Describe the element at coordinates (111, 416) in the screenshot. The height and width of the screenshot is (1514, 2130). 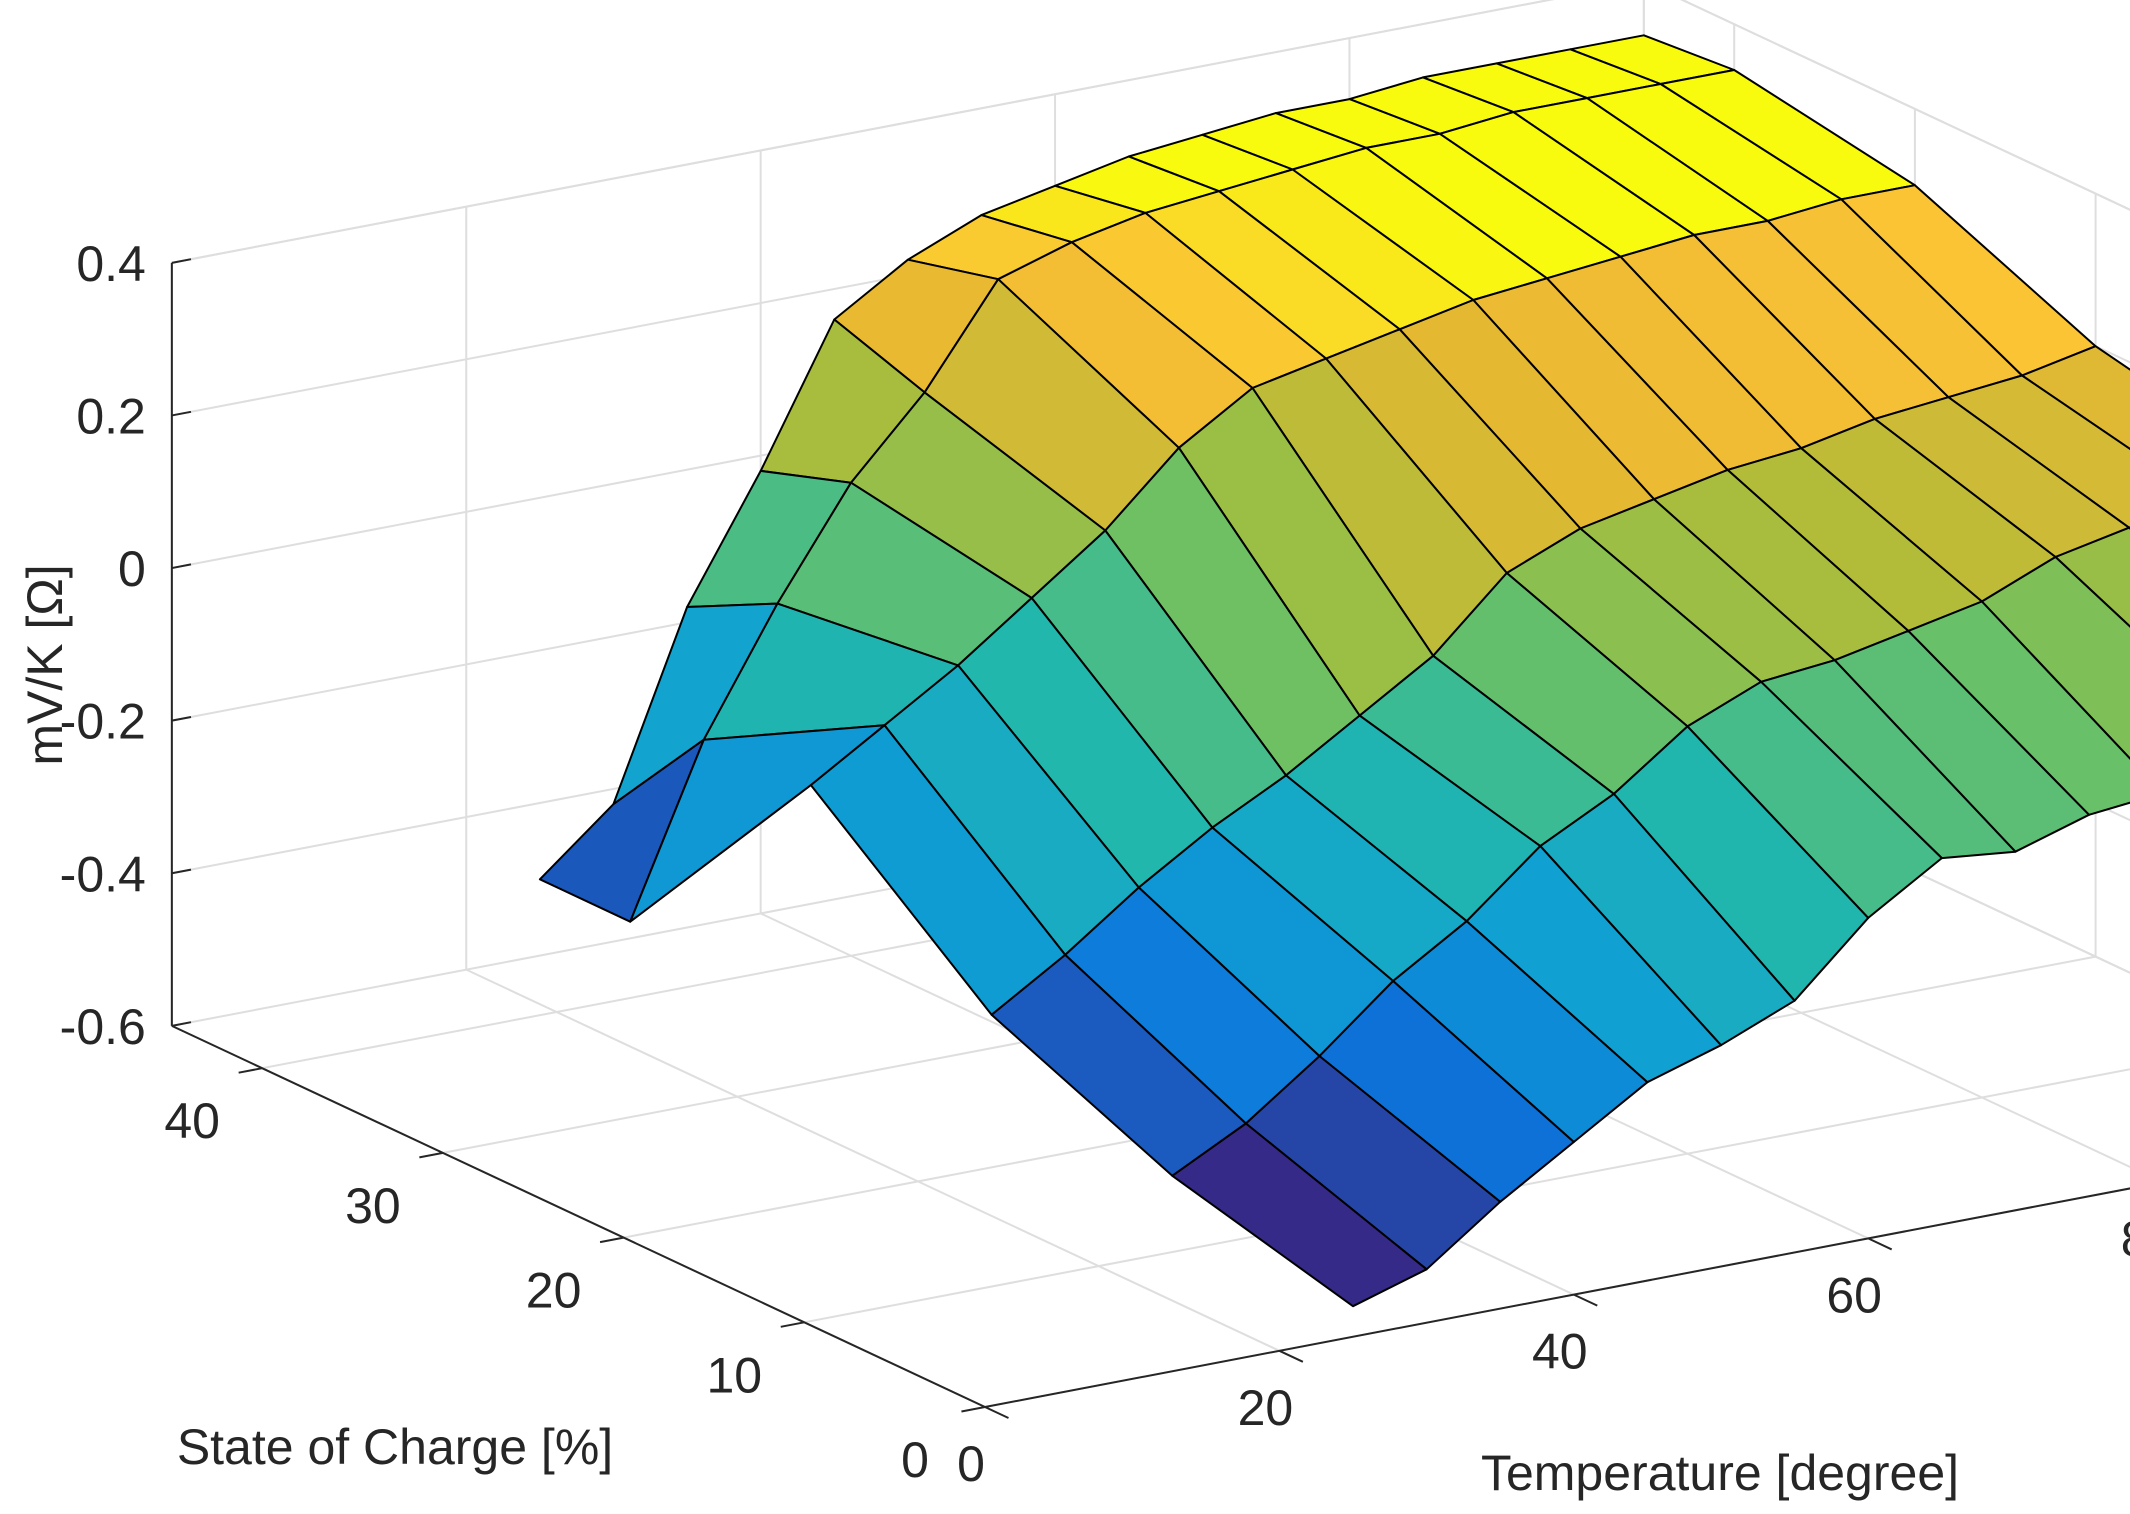
I see `z-tick-label: 0.2` at that location.